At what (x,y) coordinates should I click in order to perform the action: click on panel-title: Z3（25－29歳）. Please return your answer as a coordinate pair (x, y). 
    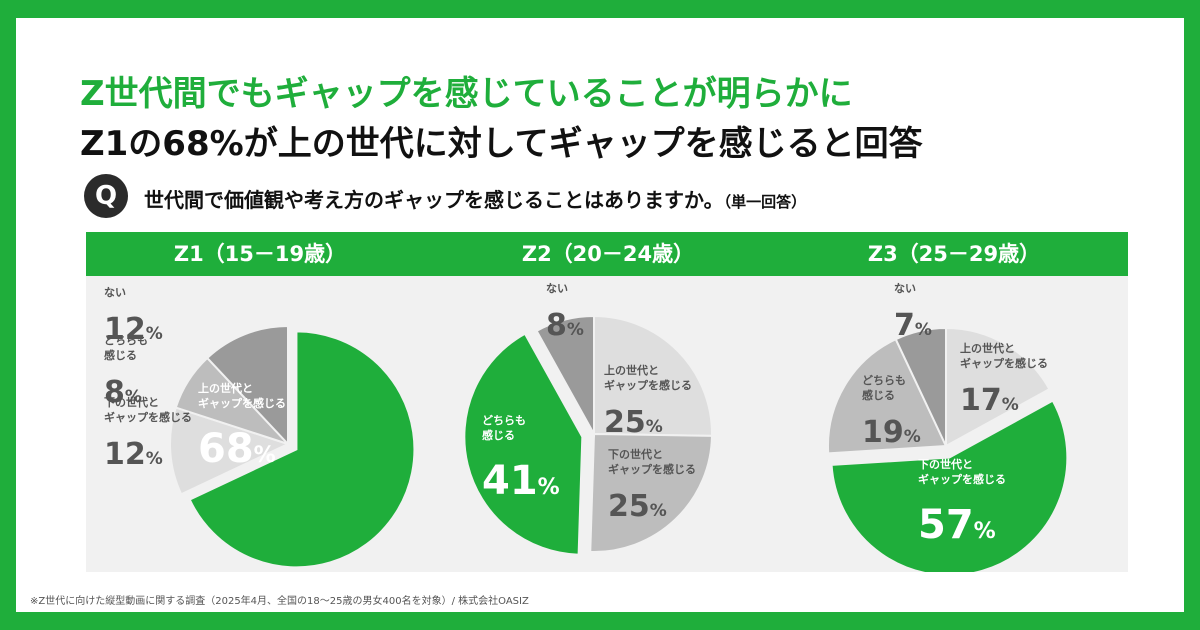
    Looking at the image, I should click on (954, 254).